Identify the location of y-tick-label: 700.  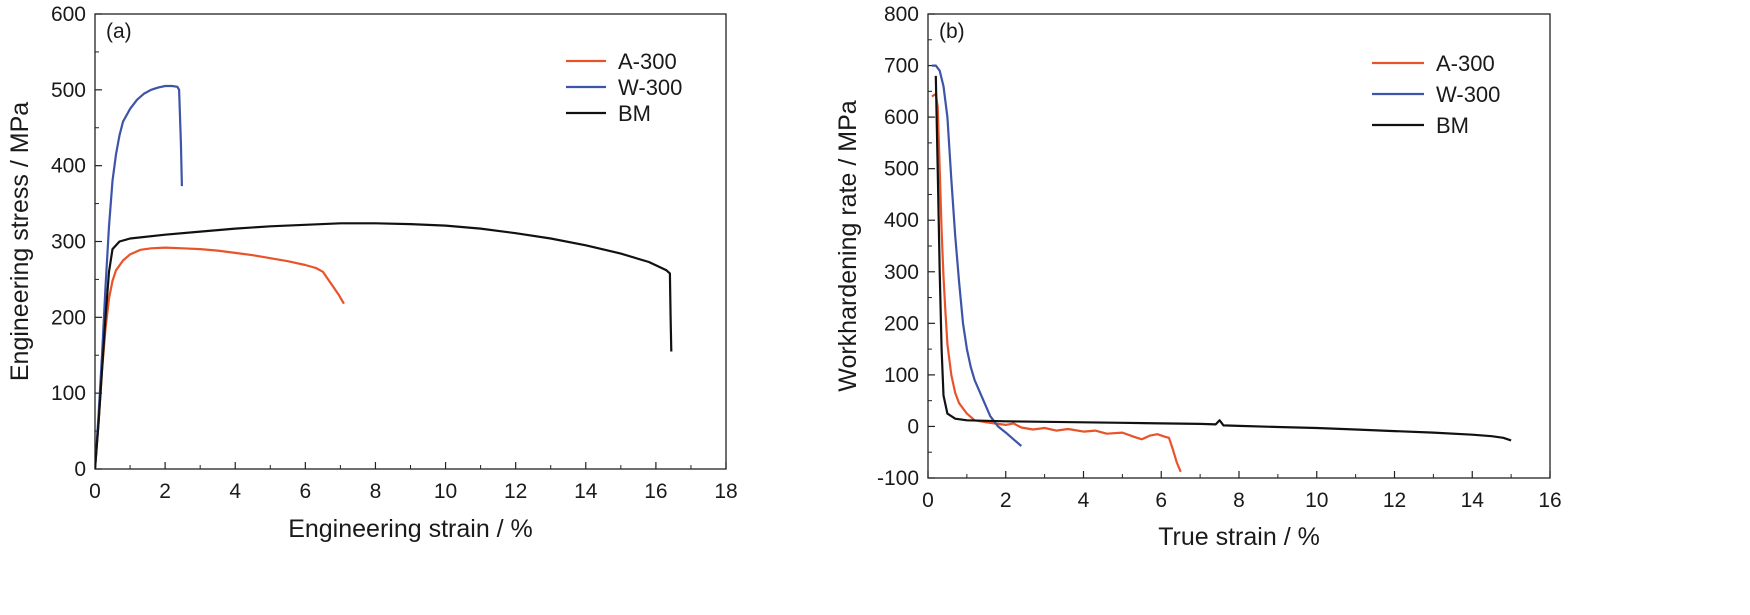
(901, 66).